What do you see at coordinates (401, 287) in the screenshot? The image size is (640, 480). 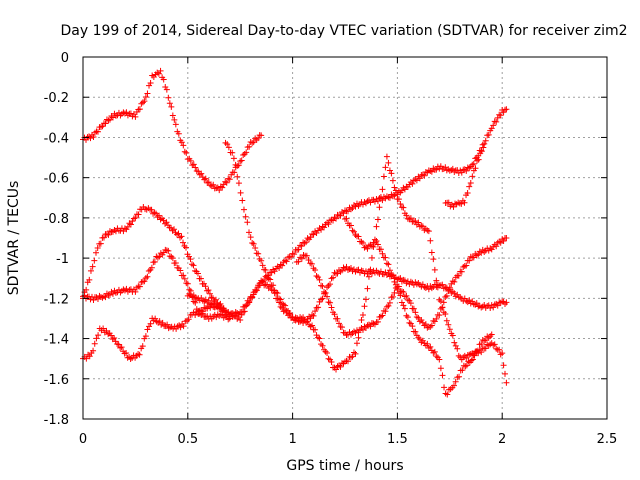 I see `series-satellite-track-g` at bounding box center [401, 287].